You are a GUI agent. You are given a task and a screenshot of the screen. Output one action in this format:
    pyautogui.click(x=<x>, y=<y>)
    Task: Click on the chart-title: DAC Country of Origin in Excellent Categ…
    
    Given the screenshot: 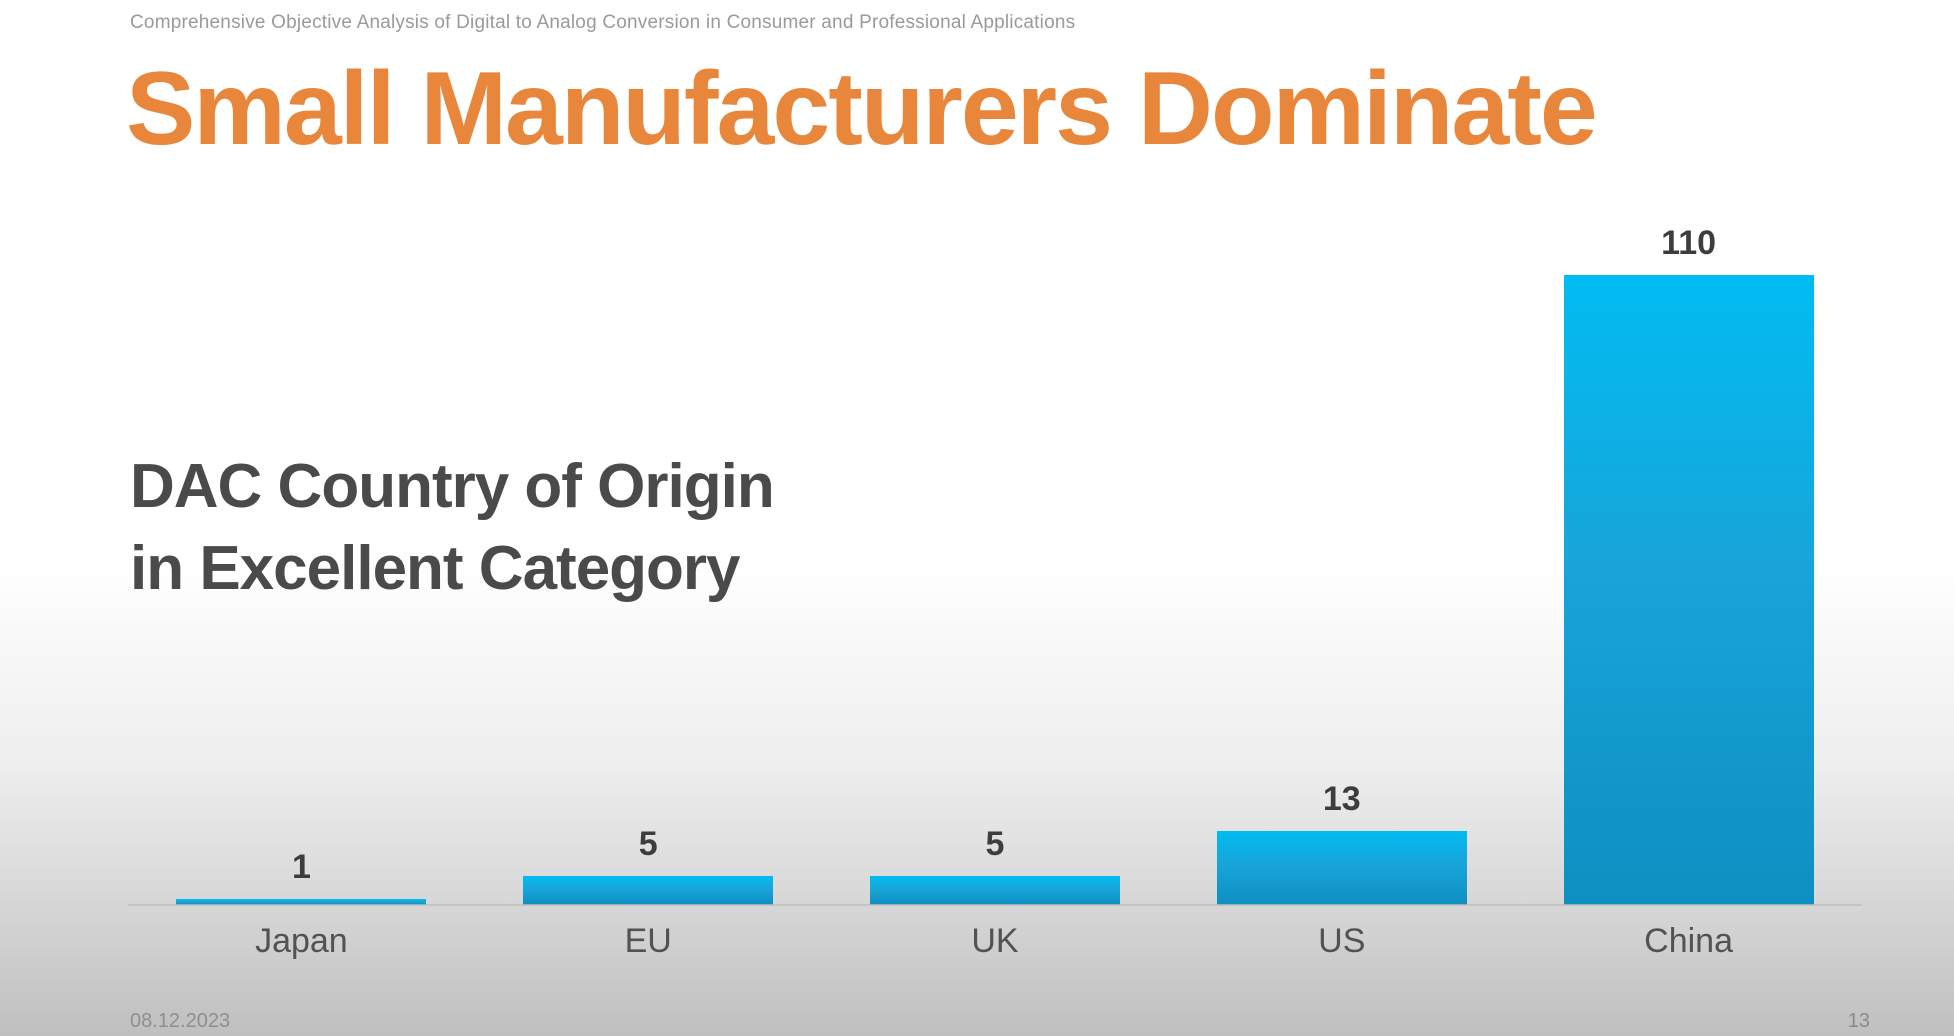 What is the action you would take?
    pyautogui.click(x=452, y=528)
    